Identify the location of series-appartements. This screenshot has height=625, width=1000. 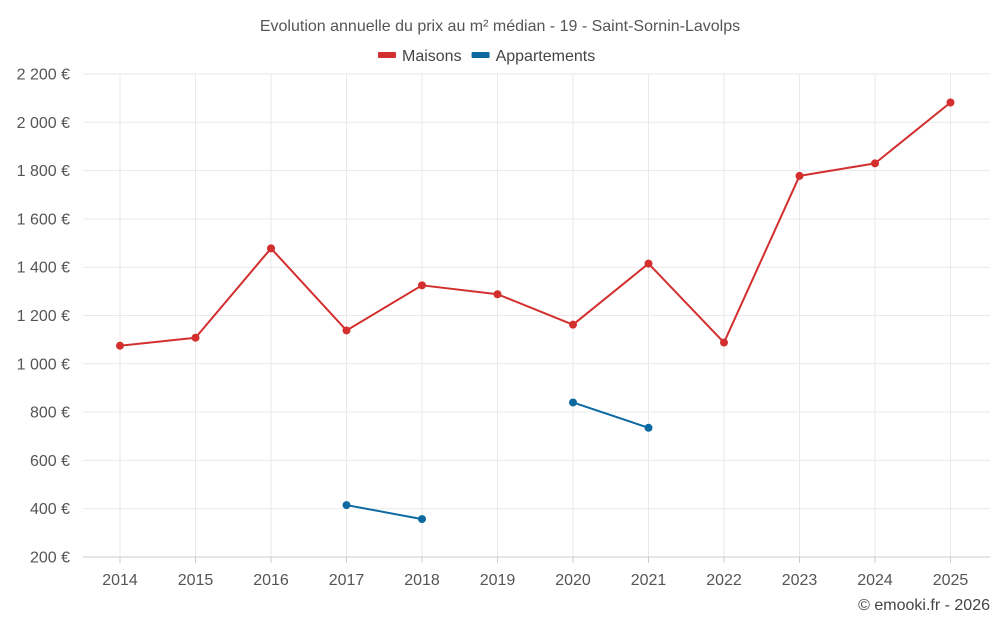
(497, 461).